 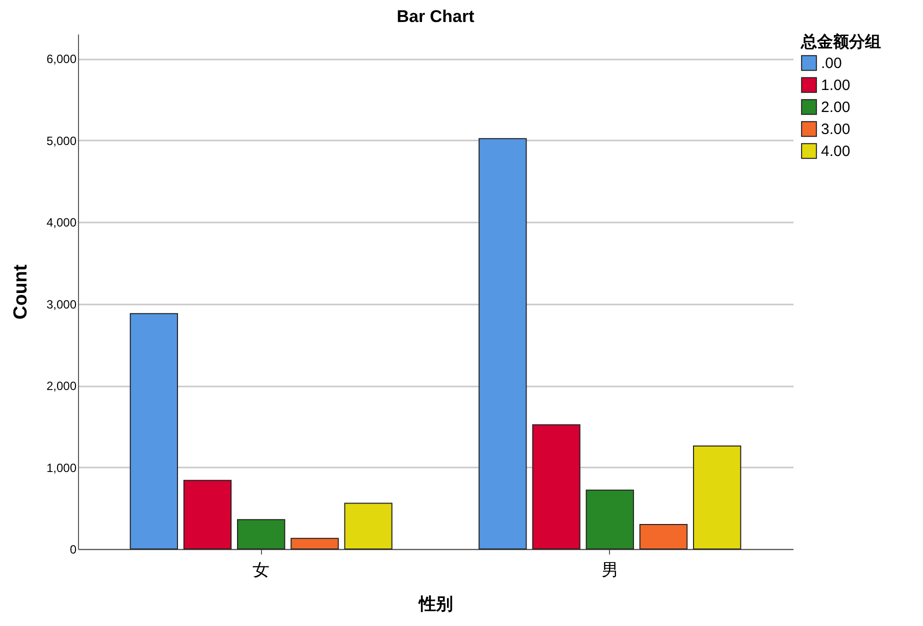 What do you see at coordinates (61, 467) in the screenshot?
I see `y-tick-label: 1,000` at bounding box center [61, 467].